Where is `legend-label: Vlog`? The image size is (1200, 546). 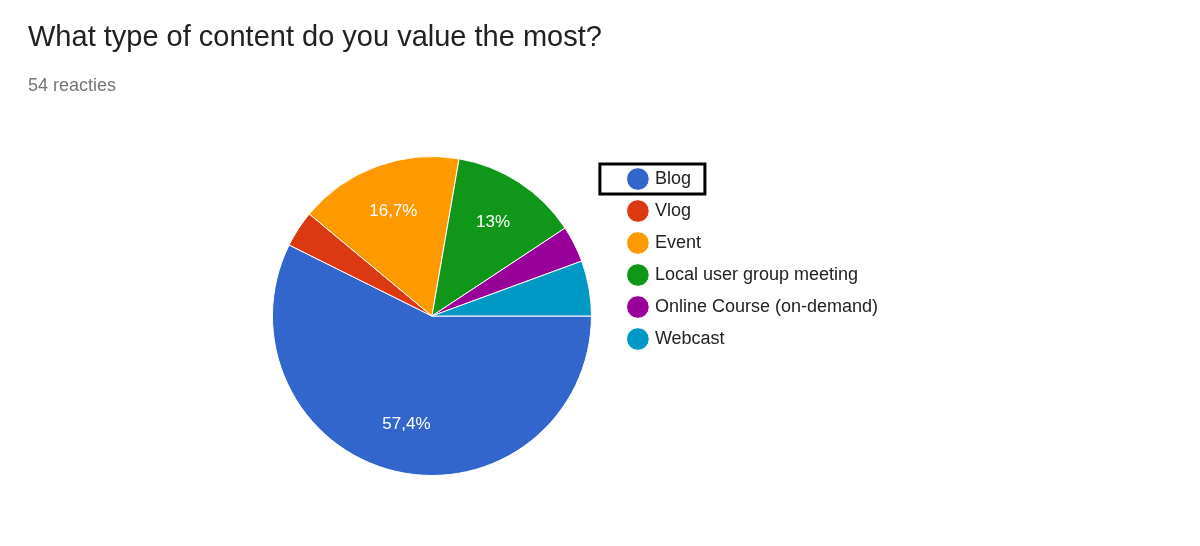 legend-label: Vlog is located at coordinates (672, 209).